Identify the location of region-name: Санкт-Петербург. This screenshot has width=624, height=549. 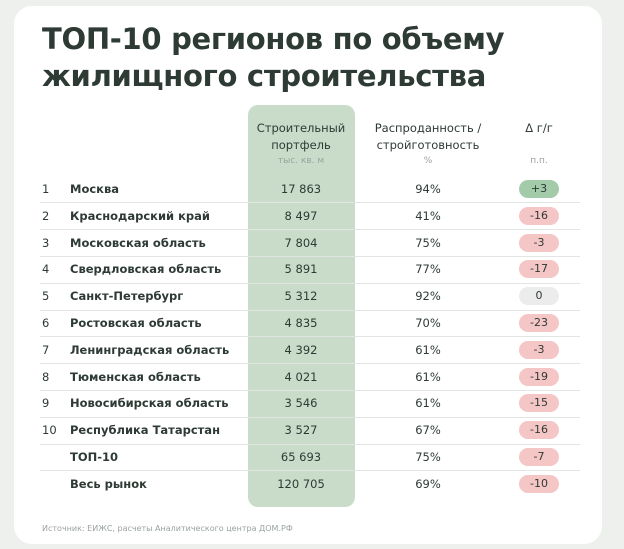
(127, 296).